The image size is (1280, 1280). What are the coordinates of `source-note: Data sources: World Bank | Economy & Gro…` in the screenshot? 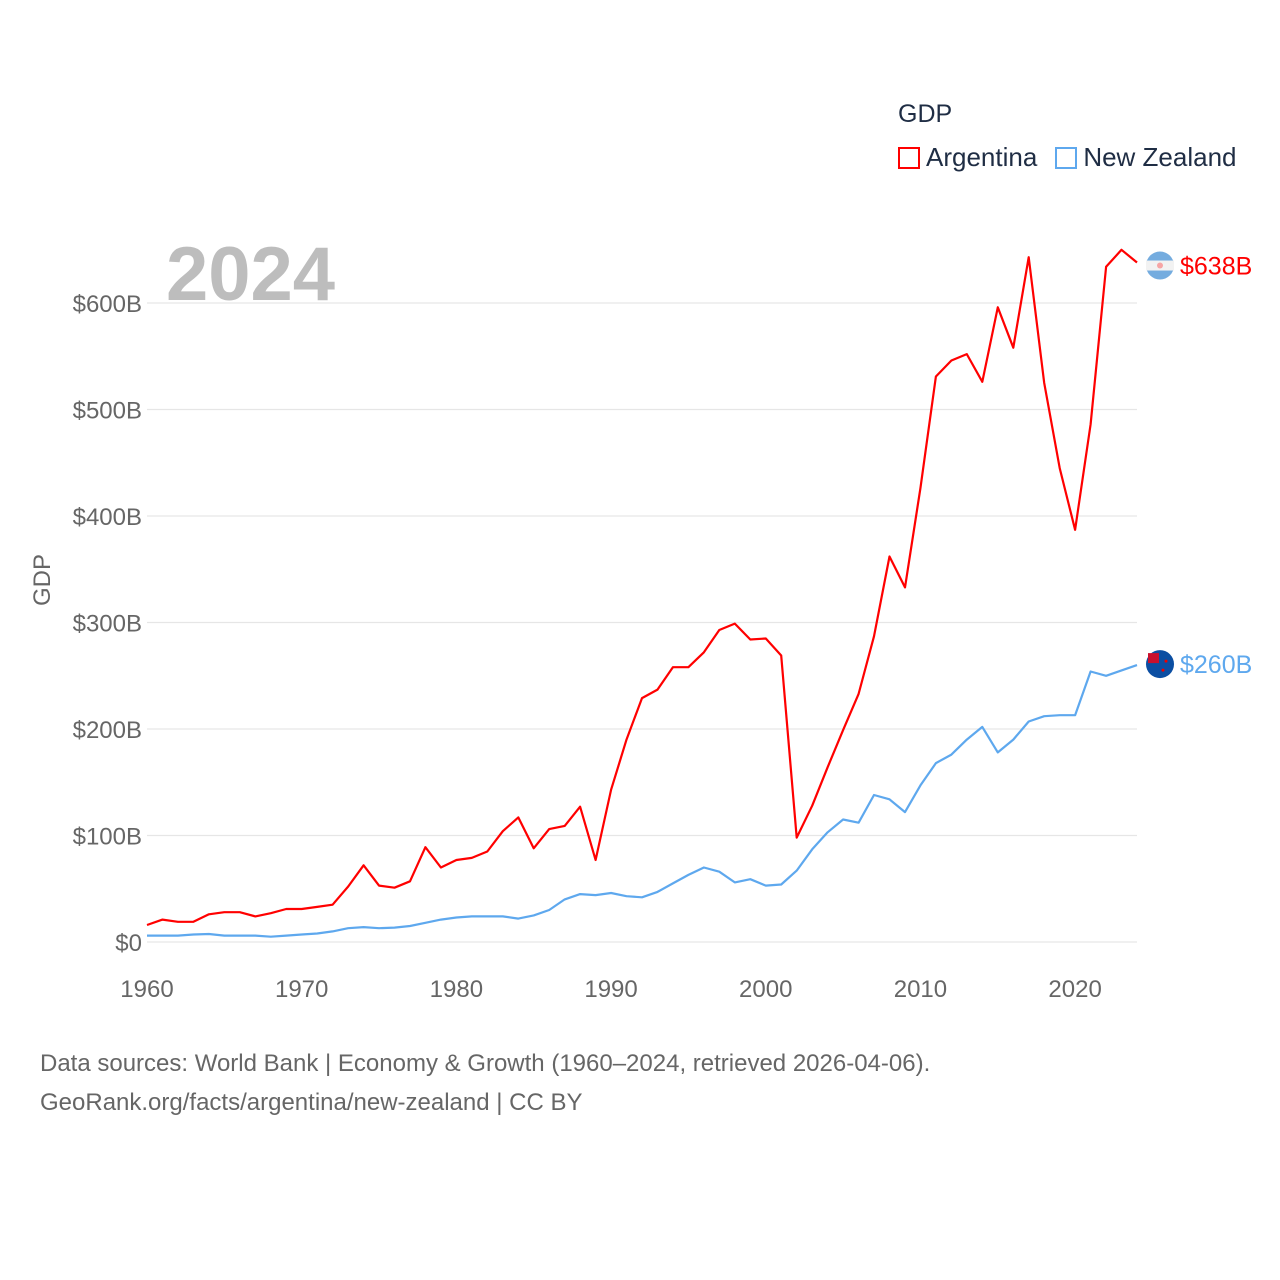 It's located at (485, 1083).